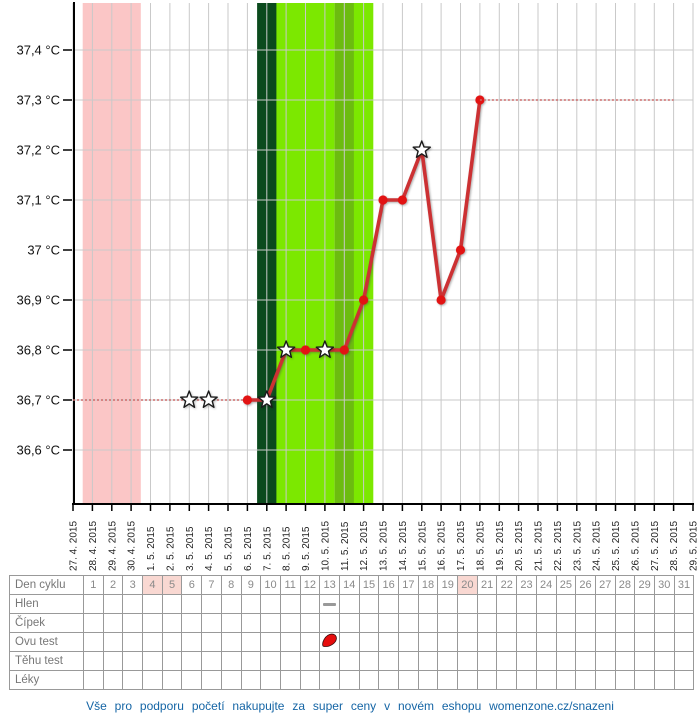 The image size is (700, 720). What do you see at coordinates (664, 585) in the screenshot?
I see `cycle-day-cell: 30` at bounding box center [664, 585].